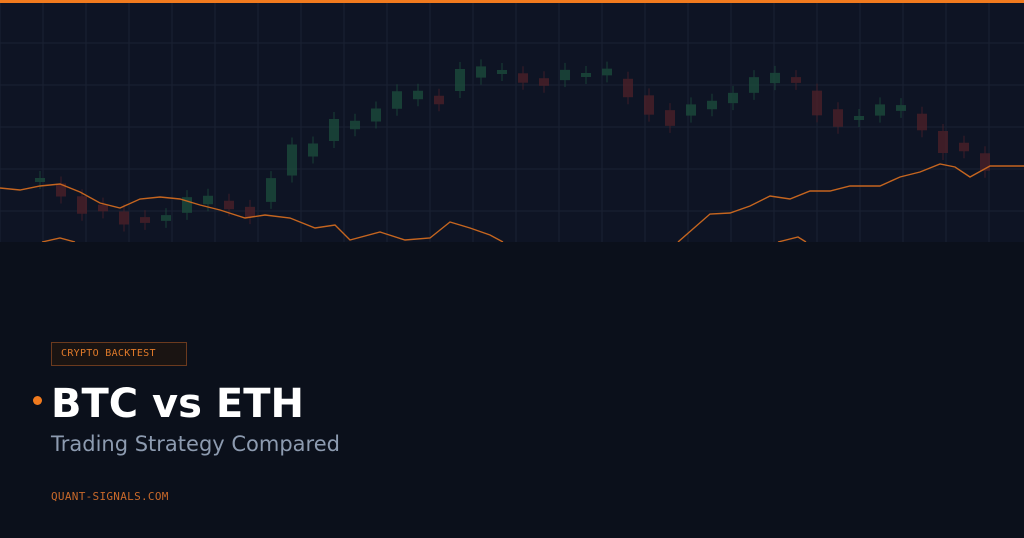 This screenshot has width=1024, height=538. What do you see at coordinates (512, 1) in the screenshot?
I see `accent-bar` at bounding box center [512, 1].